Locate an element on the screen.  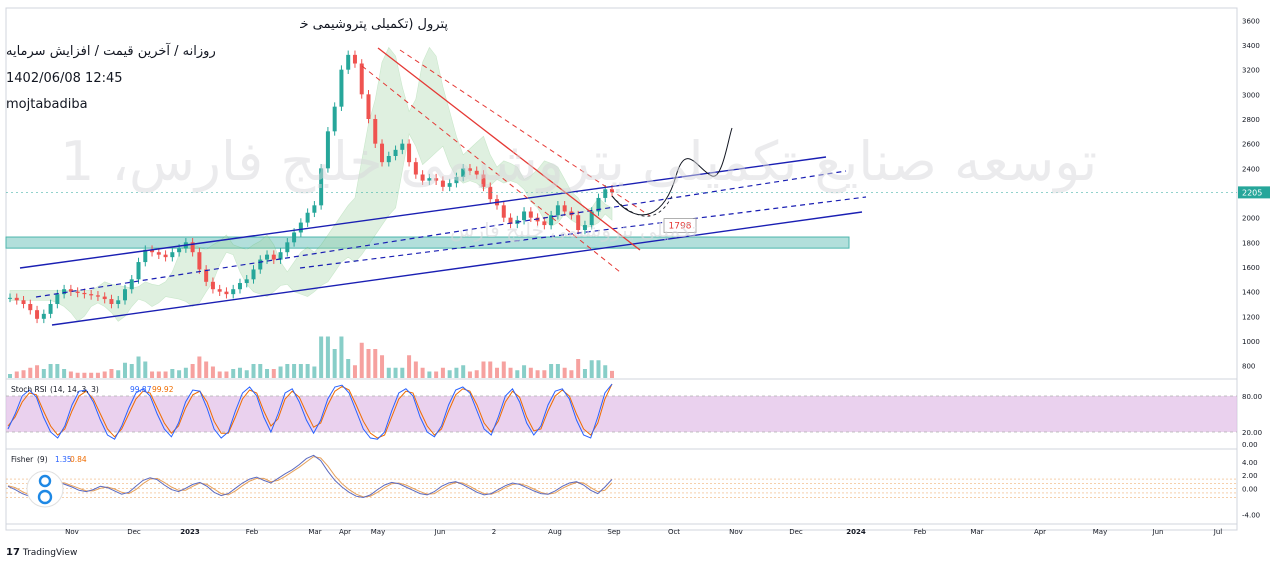
last-price-label: 2205 is located at coordinates (1252, 192).